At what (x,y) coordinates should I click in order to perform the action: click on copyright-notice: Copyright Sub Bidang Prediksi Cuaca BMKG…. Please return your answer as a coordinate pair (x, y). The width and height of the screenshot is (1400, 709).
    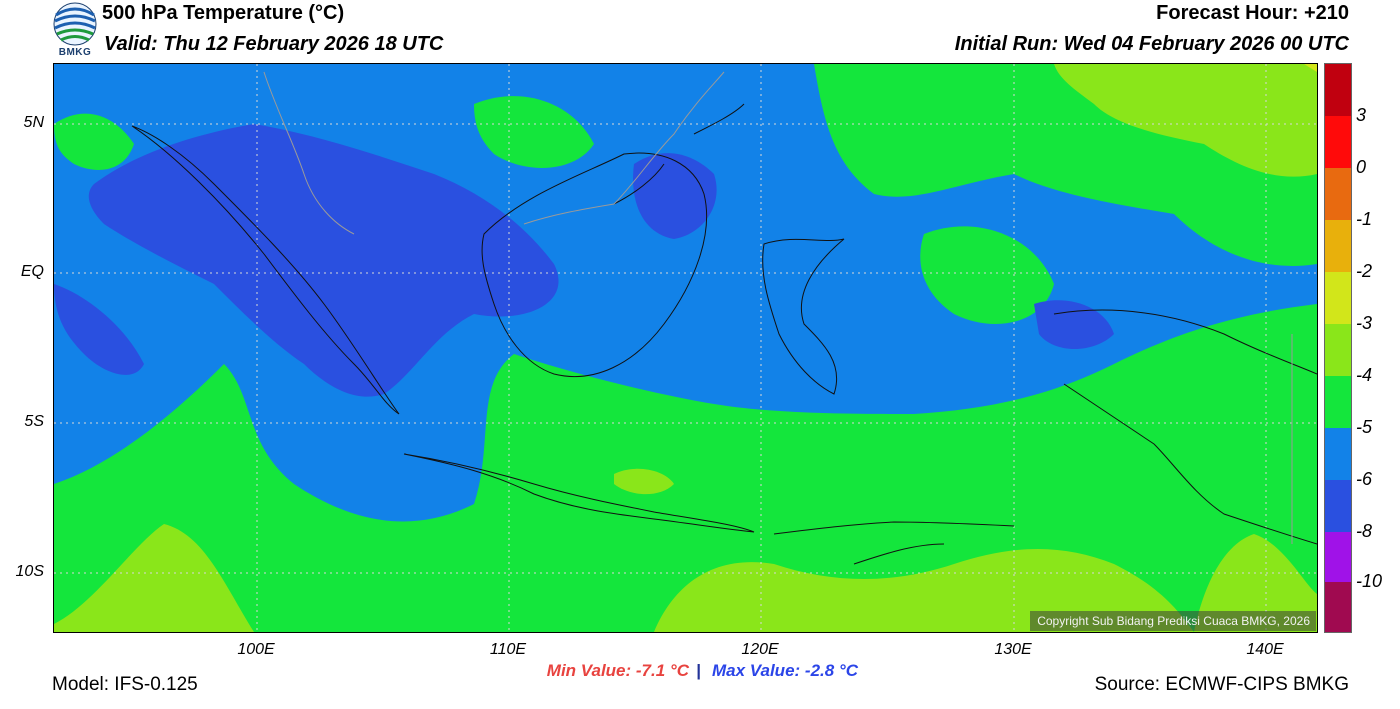
    Looking at the image, I should click on (1173, 621).